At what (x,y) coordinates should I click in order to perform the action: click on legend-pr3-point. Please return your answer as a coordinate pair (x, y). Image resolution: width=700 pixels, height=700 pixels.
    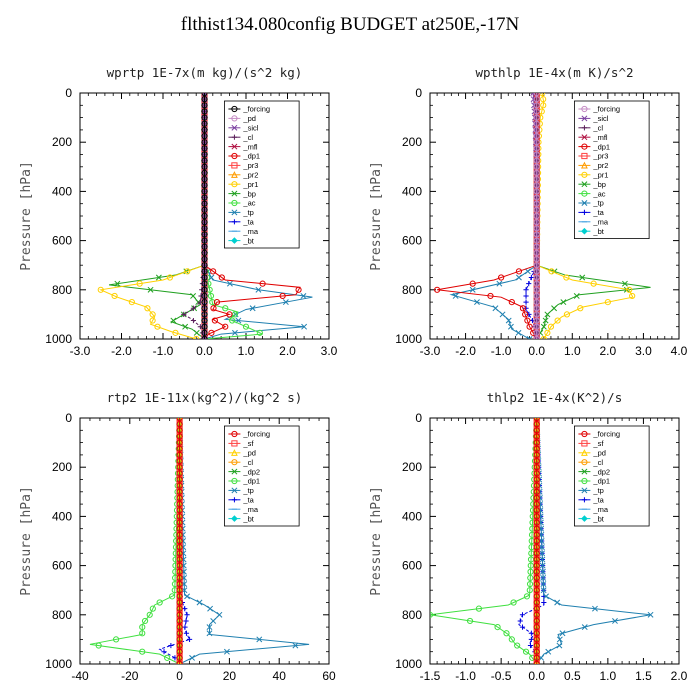
    Looking at the image, I should click on (584, 156).